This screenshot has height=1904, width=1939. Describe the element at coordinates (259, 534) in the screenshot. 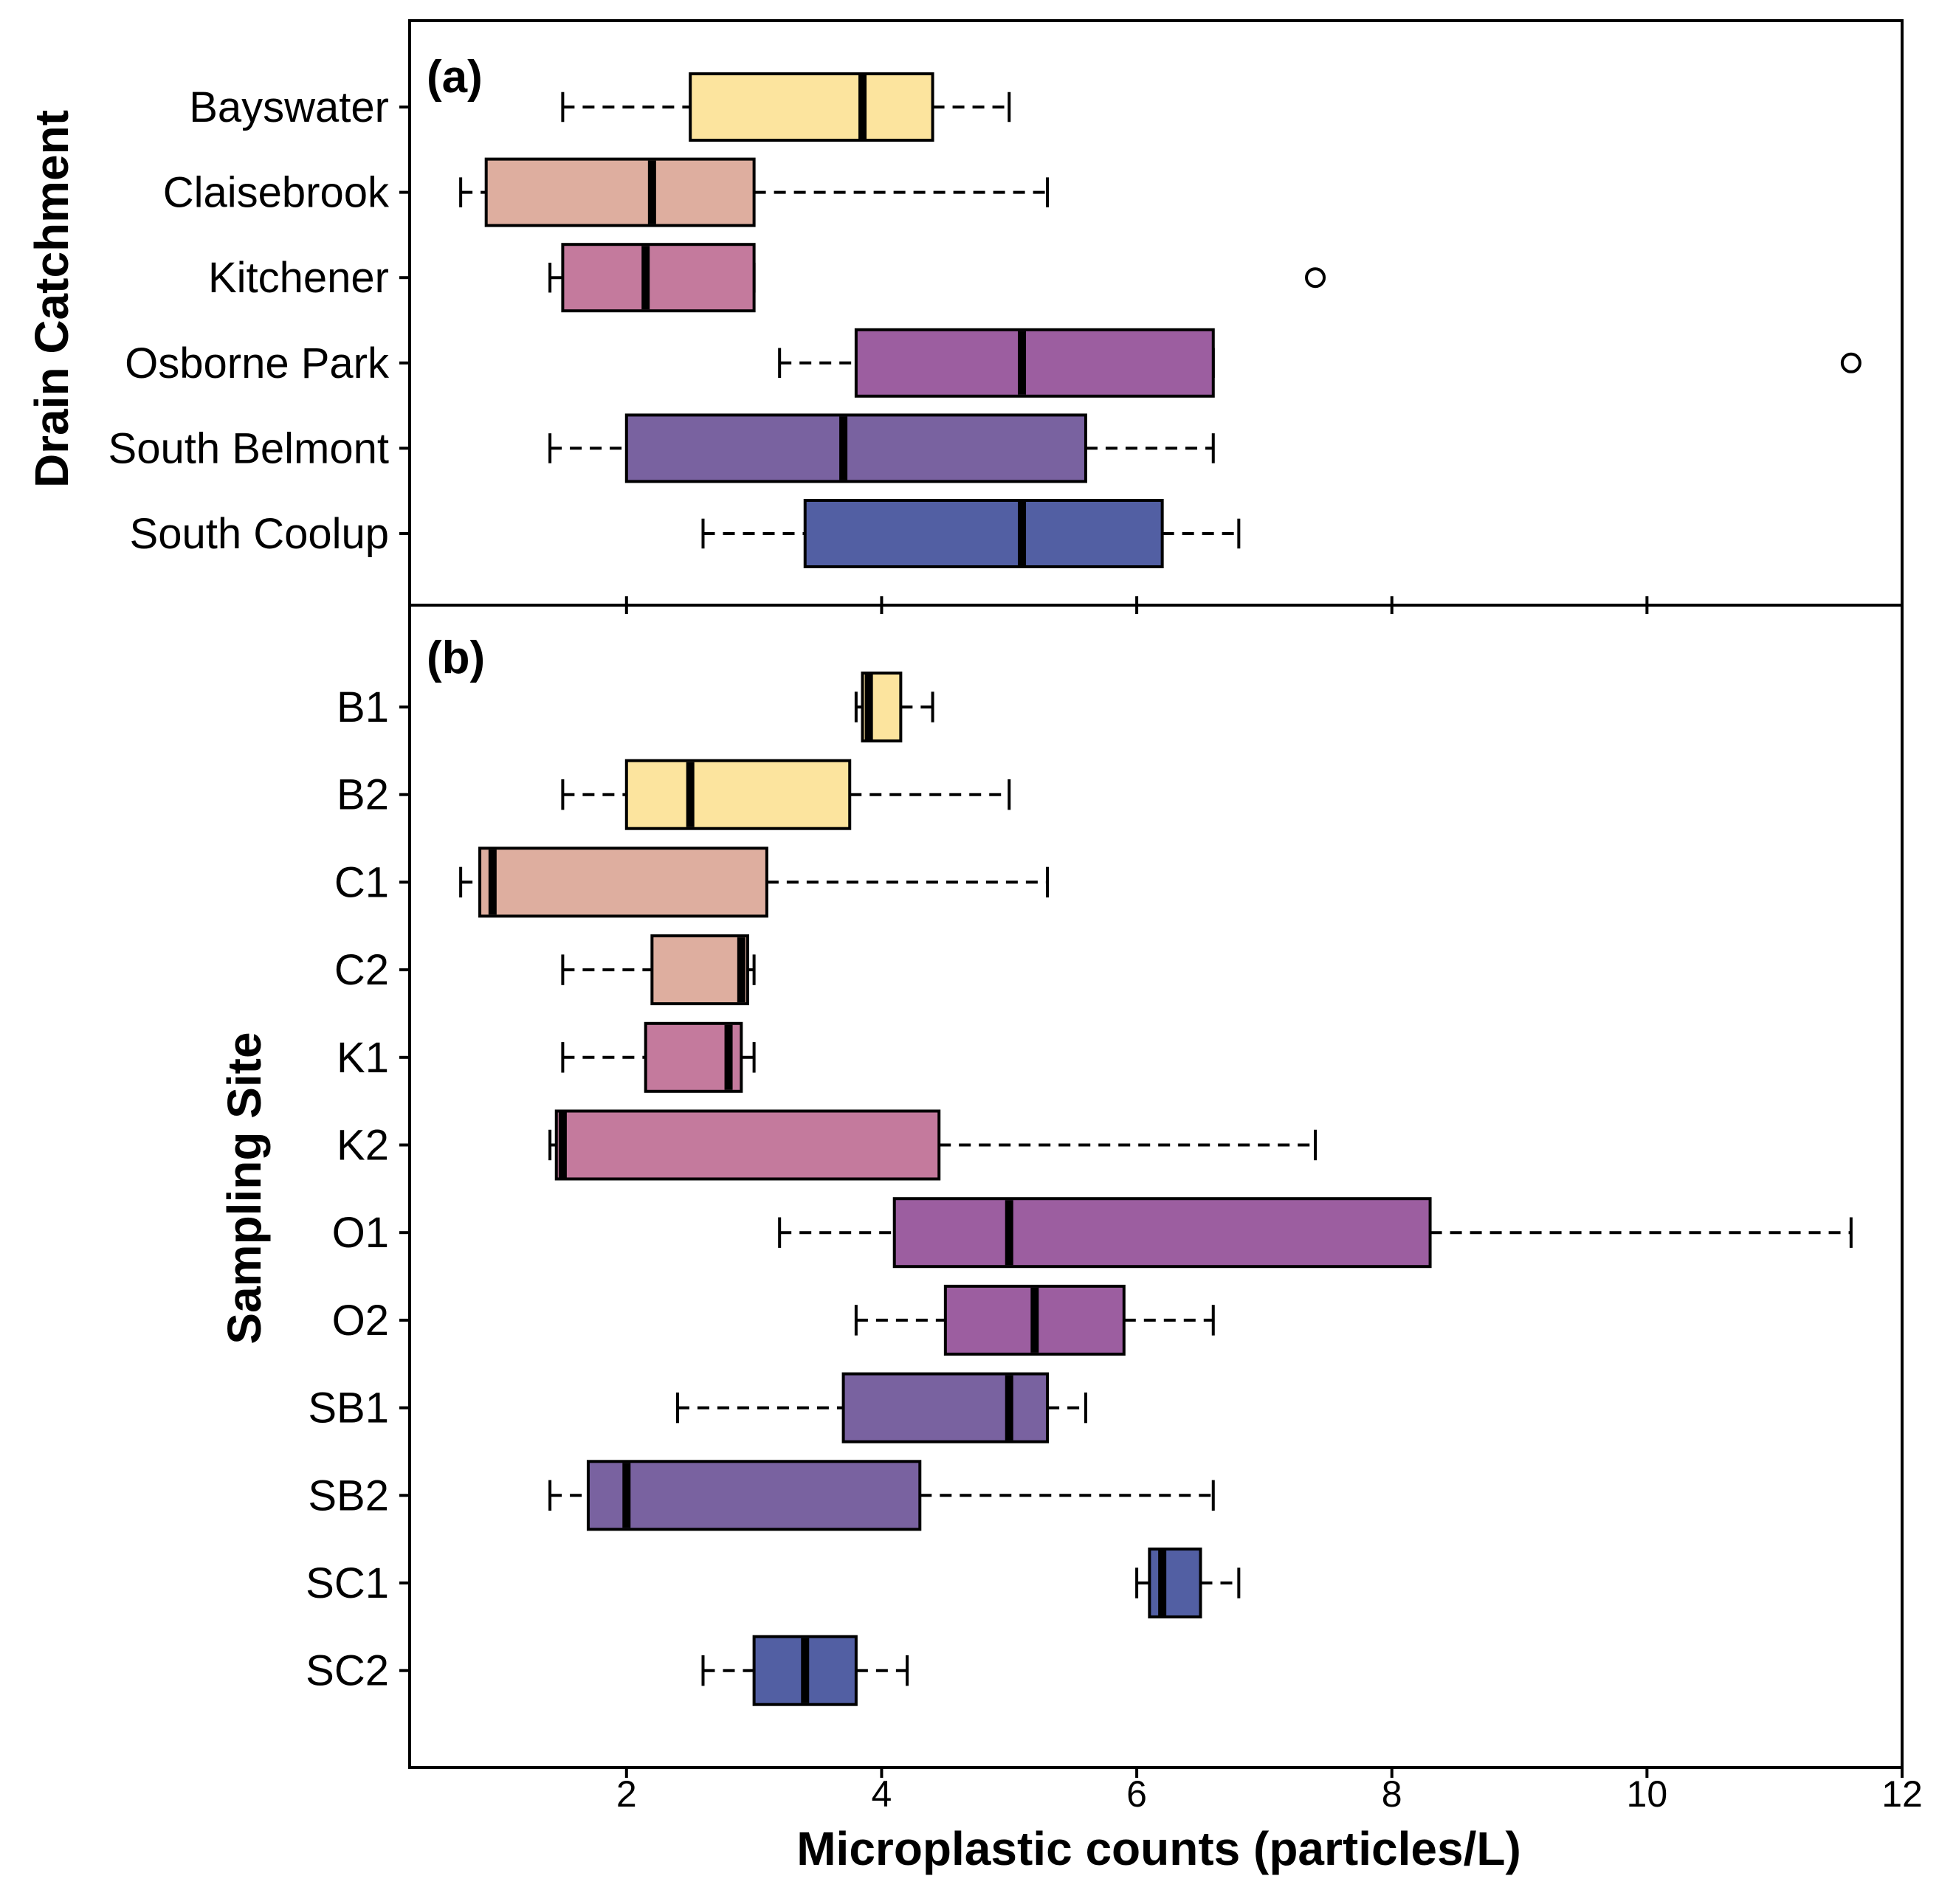

I see `category-label: South Coolup` at that location.